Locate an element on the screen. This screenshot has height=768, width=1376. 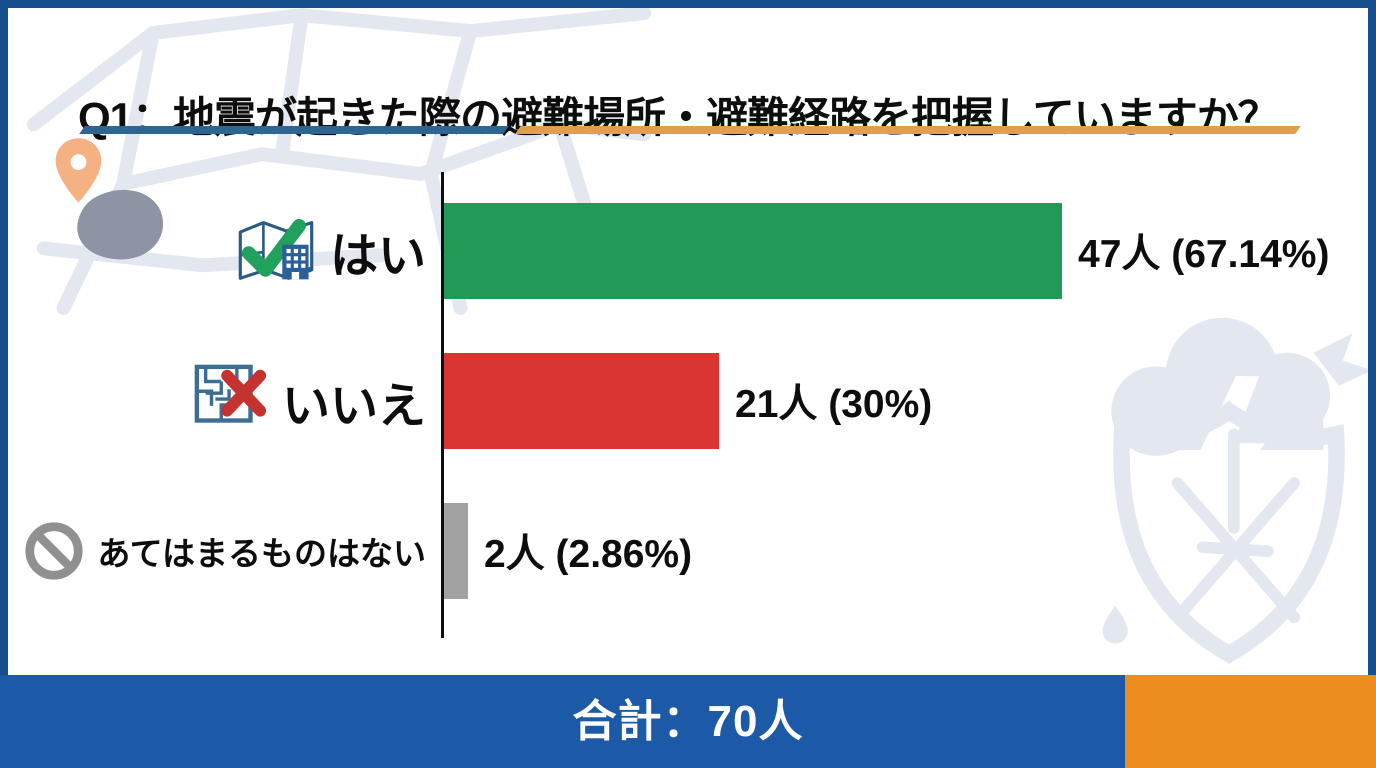
category-label-cell: はい is located at coordinates (225, 251).